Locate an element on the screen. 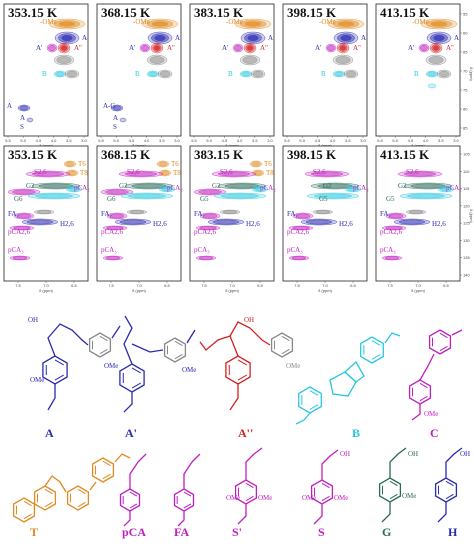  top-y-axis: 55 60 65 70 75 80 85 δ (ppm) is located at coordinates (467, 71).